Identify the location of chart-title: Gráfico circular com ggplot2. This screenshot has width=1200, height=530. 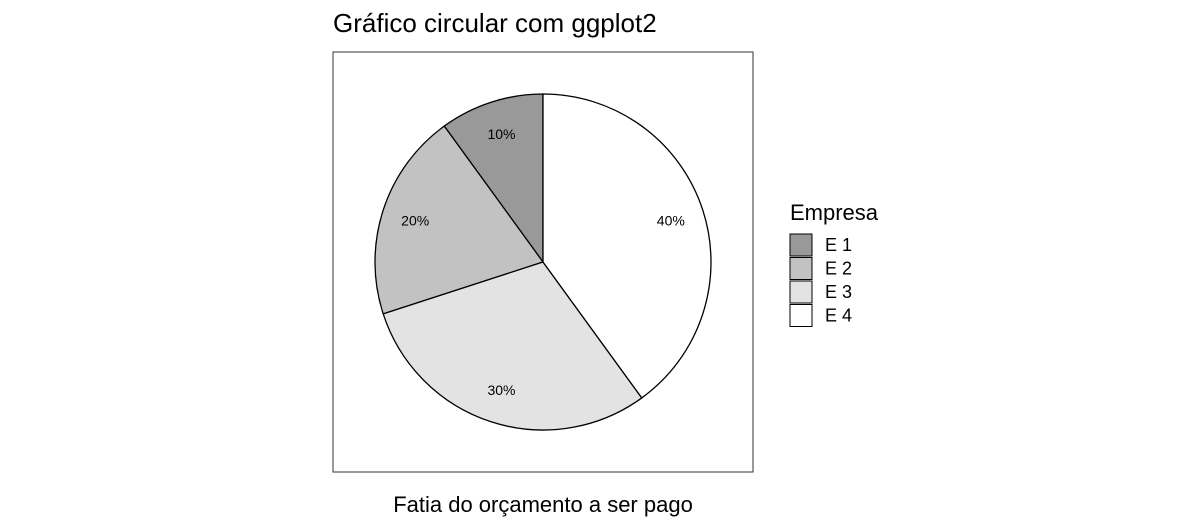
(495, 23).